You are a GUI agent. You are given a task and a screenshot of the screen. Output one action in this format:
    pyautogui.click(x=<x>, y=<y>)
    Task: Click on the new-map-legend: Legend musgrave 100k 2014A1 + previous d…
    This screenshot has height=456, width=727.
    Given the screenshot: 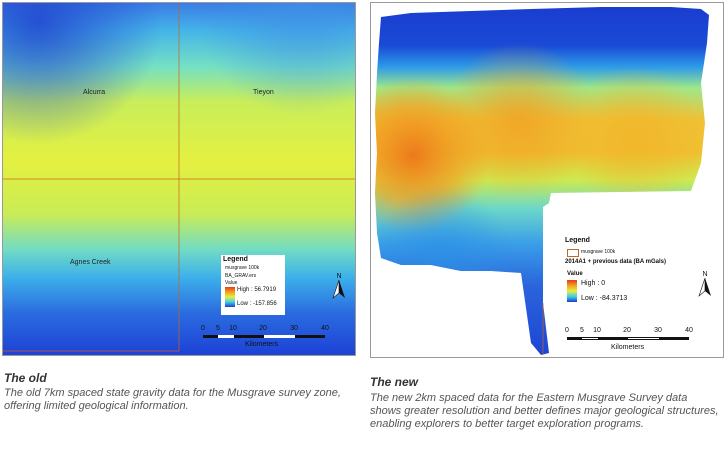 What is the action you would take?
    pyautogui.click(x=633, y=273)
    